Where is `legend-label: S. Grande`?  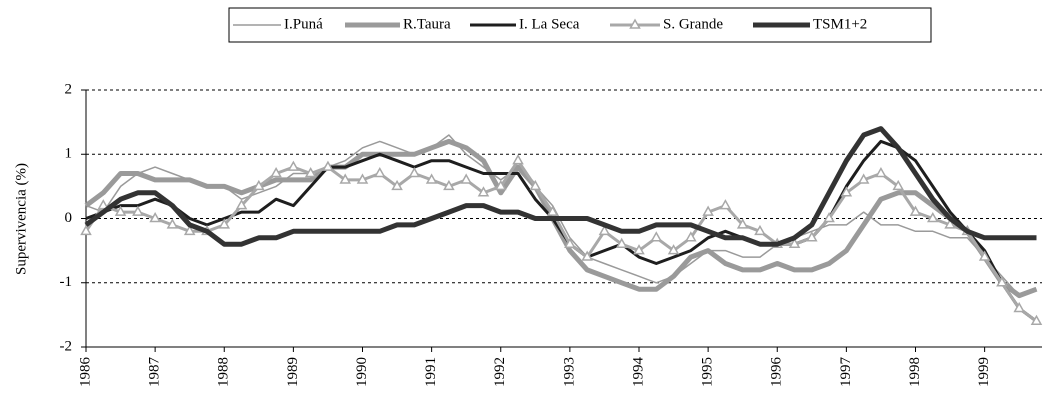
legend-label: S. Grande is located at coordinates (693, 24).